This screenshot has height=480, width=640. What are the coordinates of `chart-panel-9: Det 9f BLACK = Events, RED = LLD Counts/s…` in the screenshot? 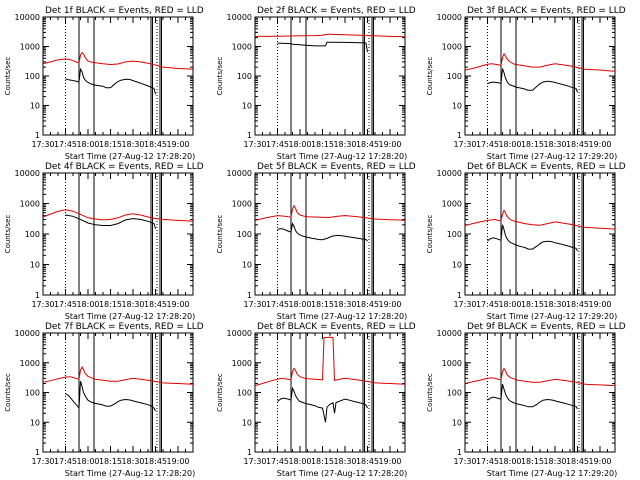 It's located at (526, 400).